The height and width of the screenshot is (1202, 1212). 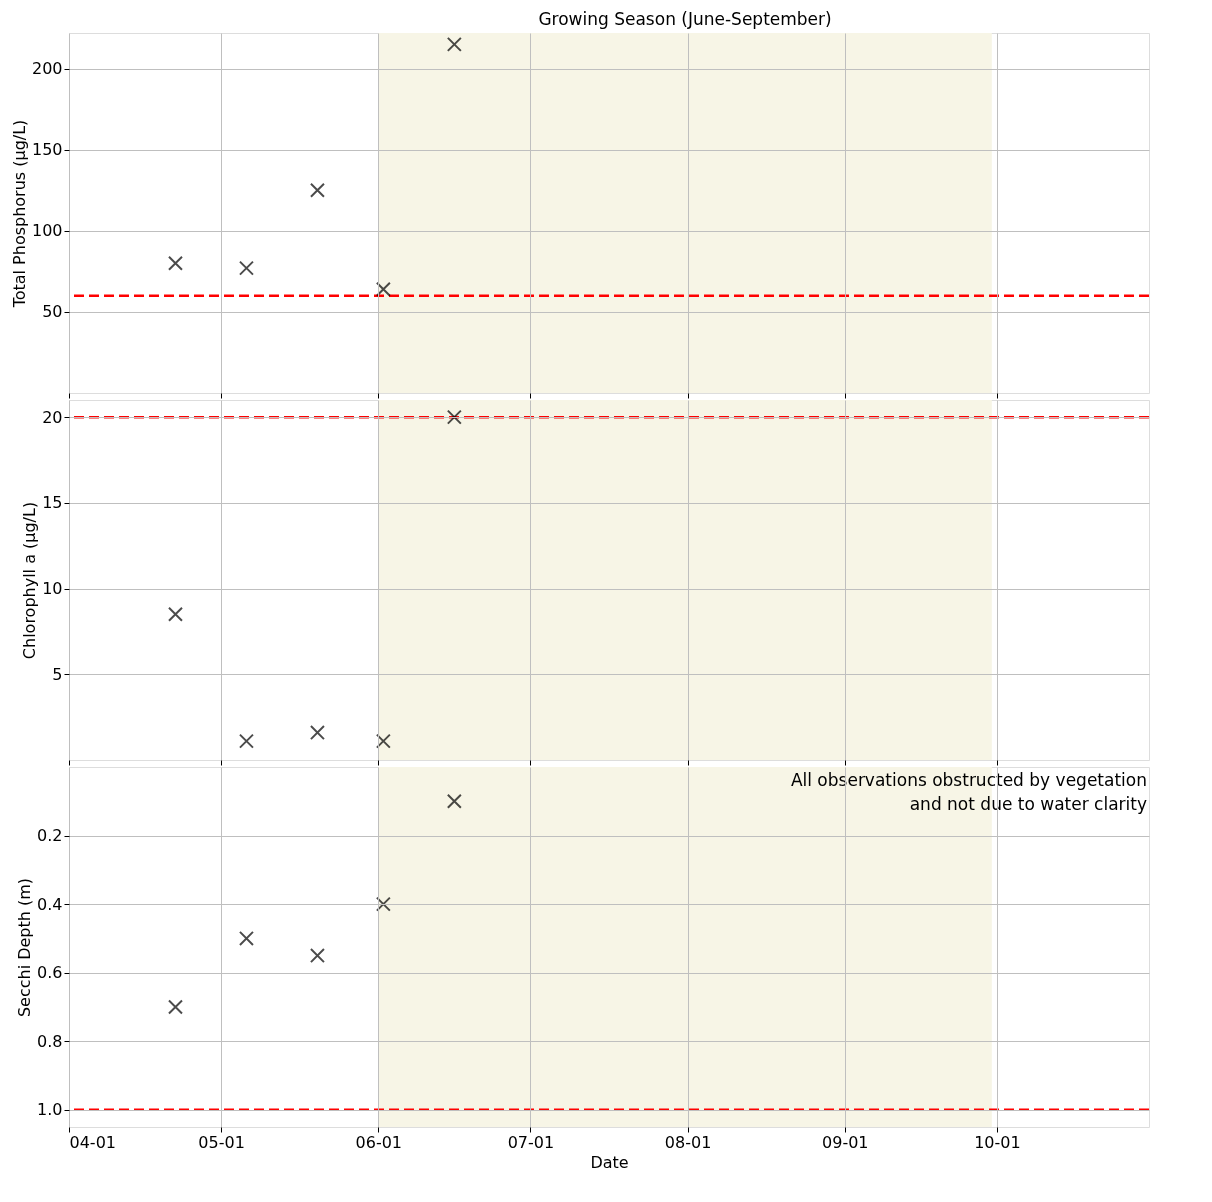 What do you see at coordinates (30, 580) in the screenshot?
I see `y-axis-title: Chlorophyll a (µg/L)` at bounding box center [30, 580].